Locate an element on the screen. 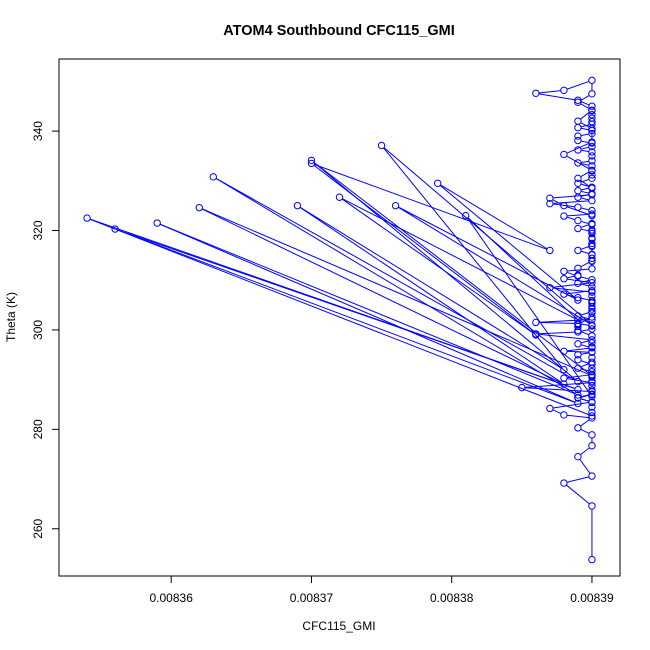 This screenshot has width=650, height=650. y-tick-label: 340 is located at coordinates (38, 131).